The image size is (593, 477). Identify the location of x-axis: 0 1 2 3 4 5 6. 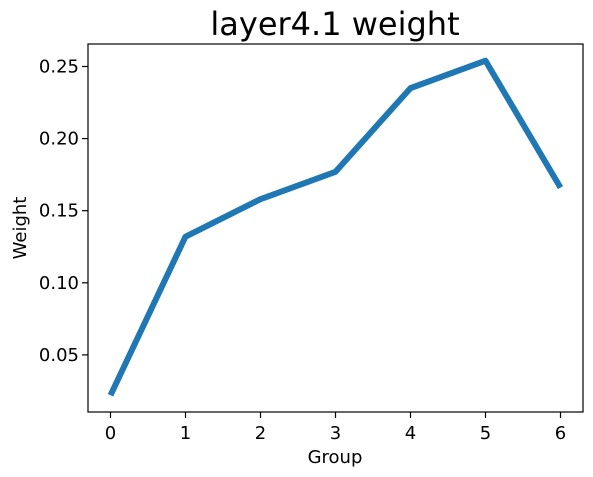
(335, 428).